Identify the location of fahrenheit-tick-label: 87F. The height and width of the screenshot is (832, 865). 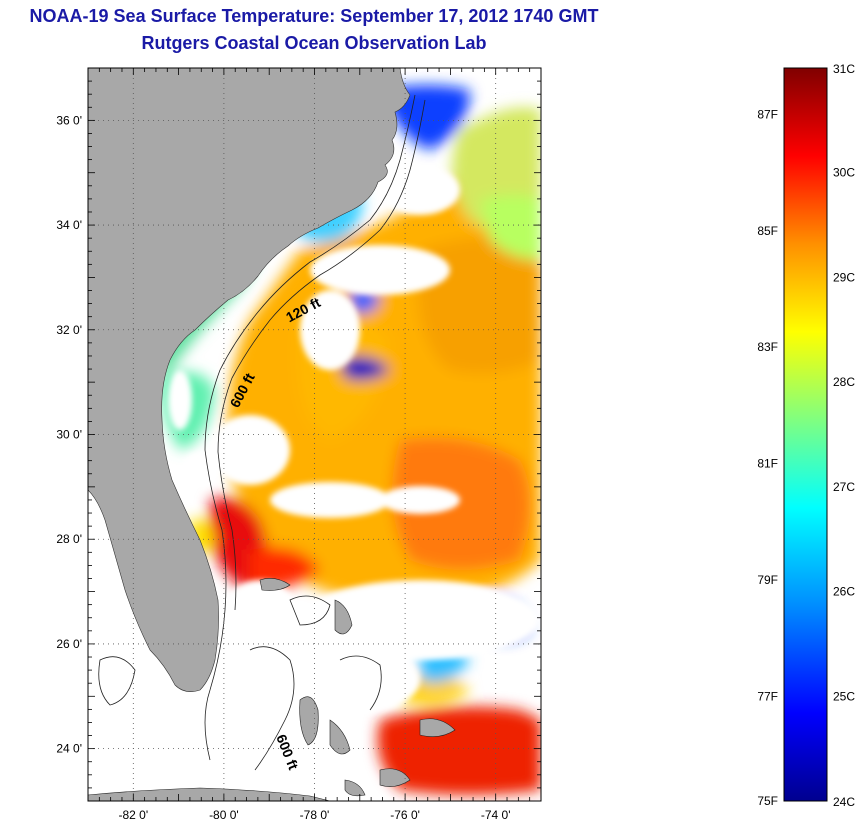
(767, 115).